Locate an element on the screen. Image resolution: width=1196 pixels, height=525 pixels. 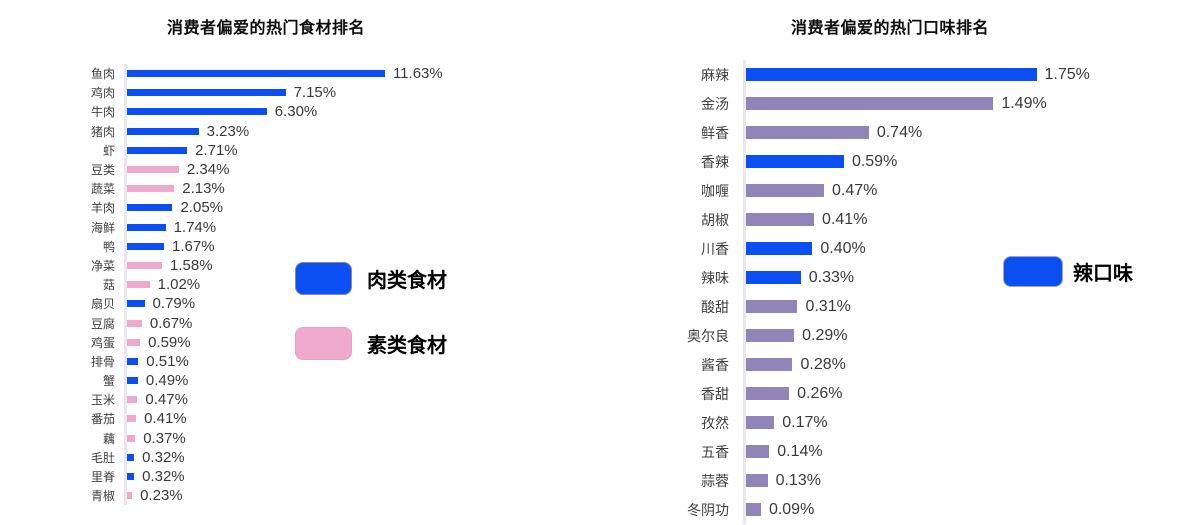
bar-track: 2.13% is located at coordinates (359, 189).